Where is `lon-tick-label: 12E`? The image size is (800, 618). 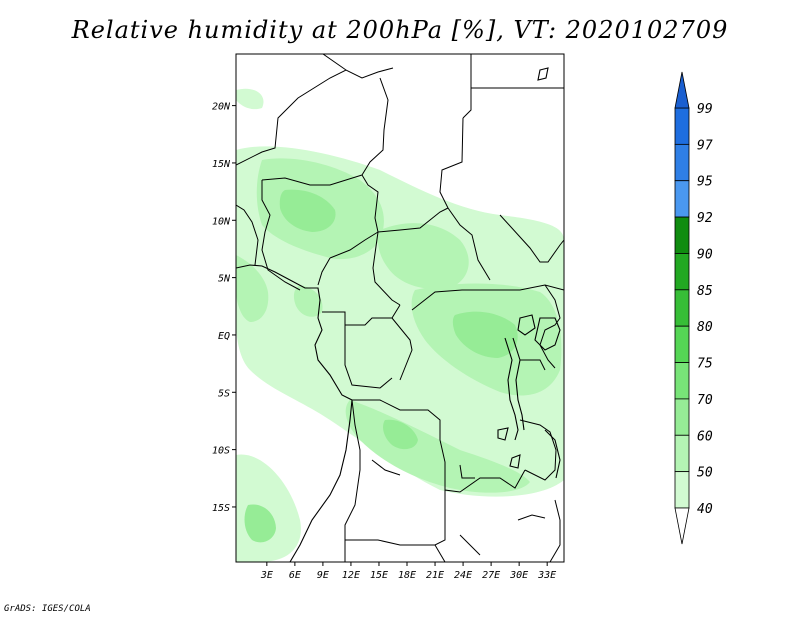 lon-tick-label: 12E is located at coordinates (351, 575).